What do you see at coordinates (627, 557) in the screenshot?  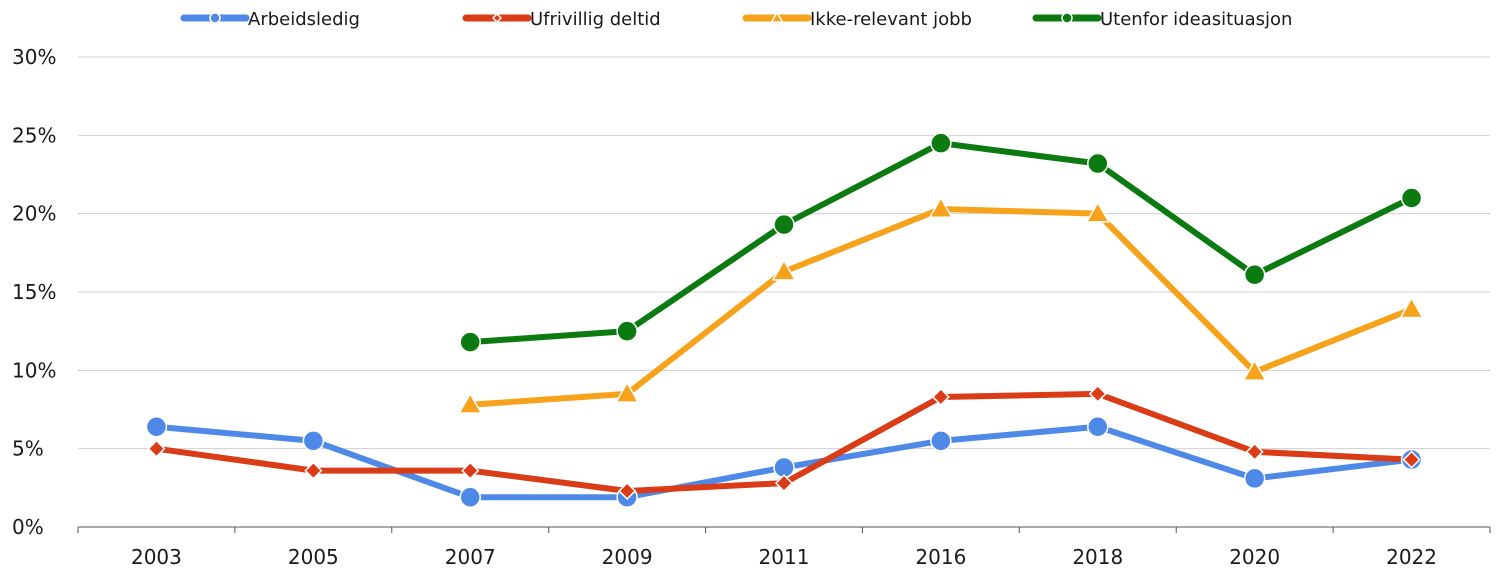 I see `x-tick-label: 2009` at bounding box center [627, 557].